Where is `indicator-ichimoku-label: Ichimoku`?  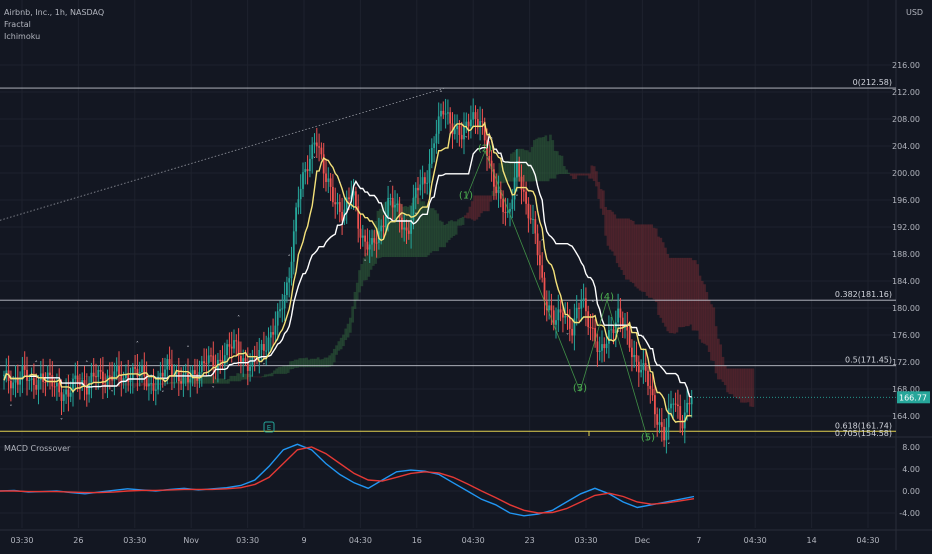
indicator-ichimoku-label: Ichimoku is located at coordinates (22, 36).